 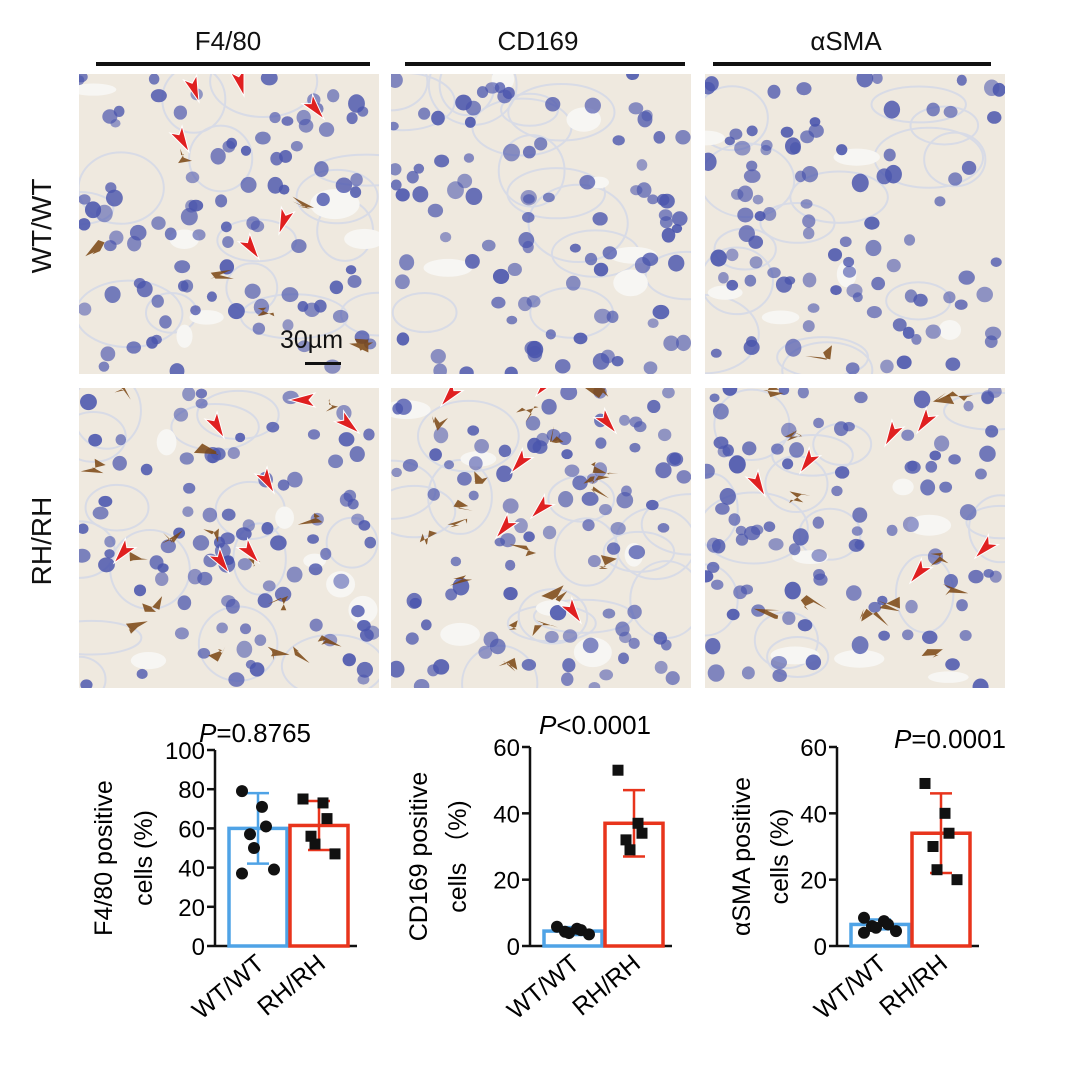 I want to click on column-rule-asma, so click(x=852, y=64).